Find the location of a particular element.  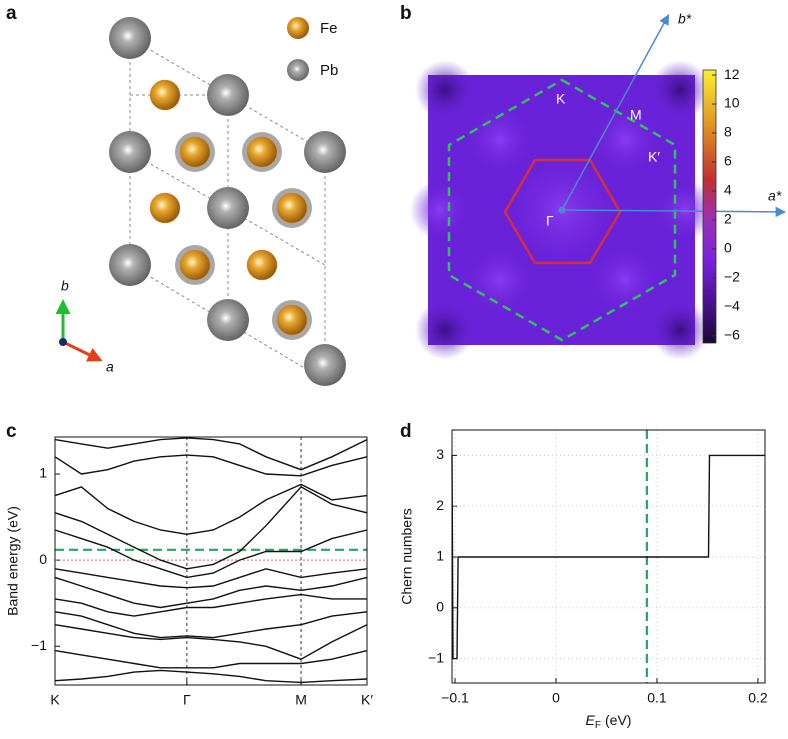

y-tick-label: 2 is located at coordinates (440, 505).